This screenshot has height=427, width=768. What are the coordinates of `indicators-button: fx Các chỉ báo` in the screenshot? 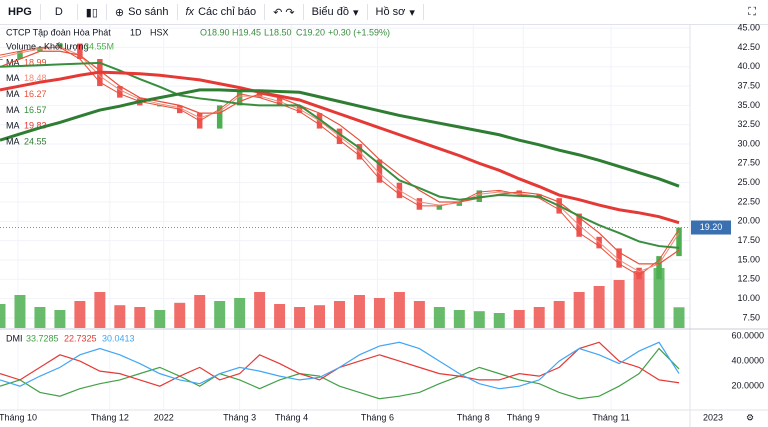 It's located at (222, 12).